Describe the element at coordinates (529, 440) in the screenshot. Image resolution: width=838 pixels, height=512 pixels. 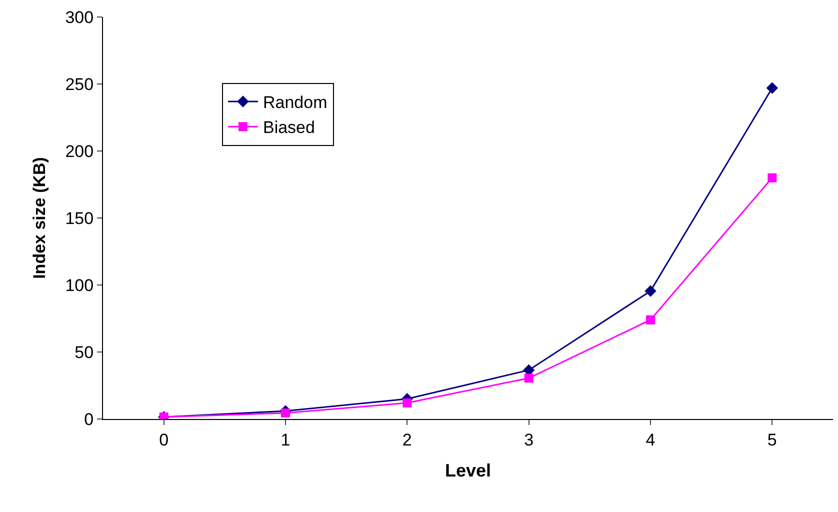
I see `x-tick-label: 3` at that location.